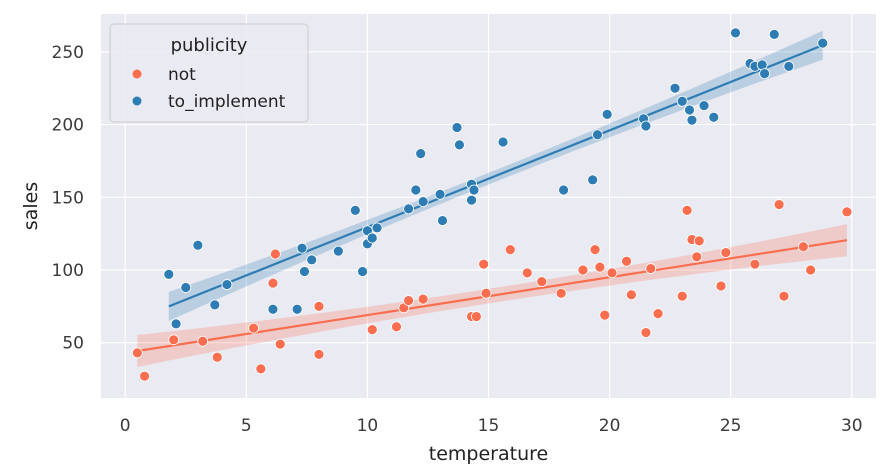 The image size is (891, 471). I want to click on legend-label-to-implement: to_implement, so click(227, 102).